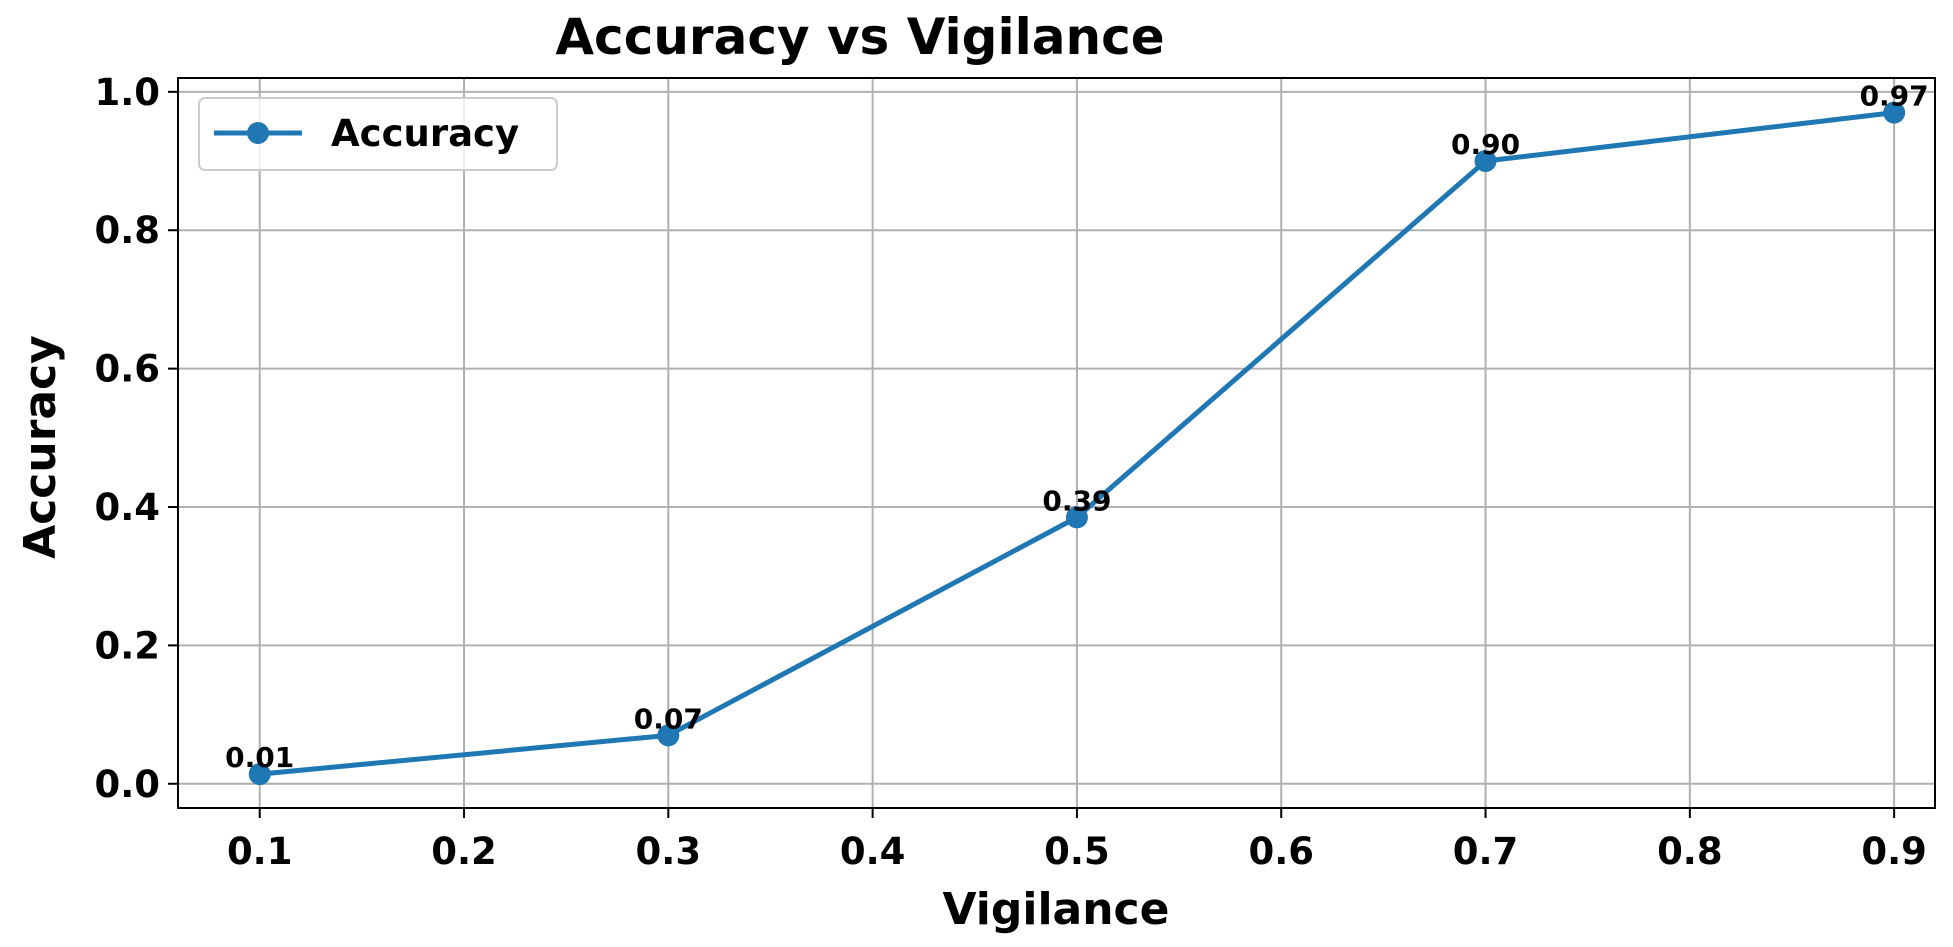 The height and width of the screenshot is (947, 1953). What do you see at coordinates (464, 851) in the screenshot?
I see `x-tick-label: 0.2` at bounding box center [464, 851].